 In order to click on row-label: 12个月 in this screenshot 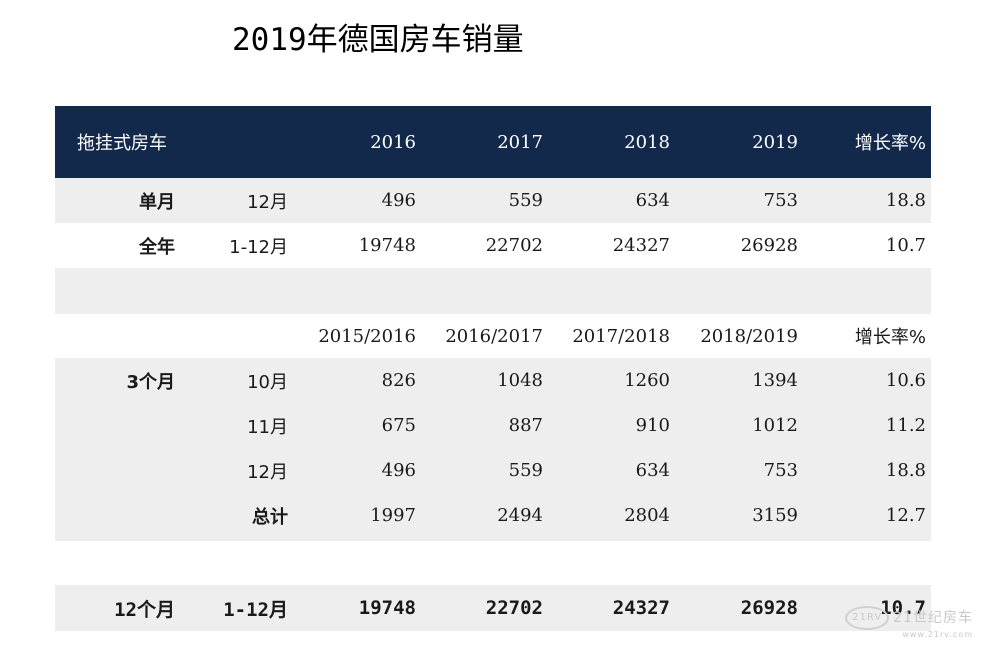, I will do `click(144, 609)`.